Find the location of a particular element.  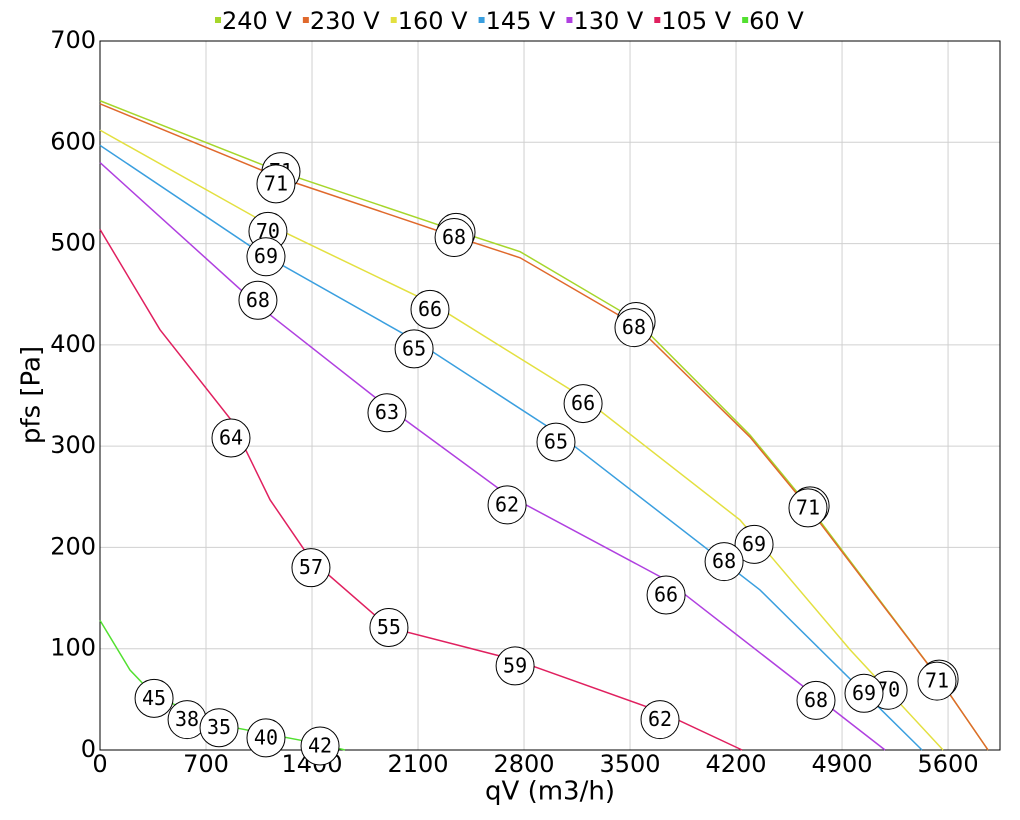

noise-label: 35 is located at coordinates (219, 727).